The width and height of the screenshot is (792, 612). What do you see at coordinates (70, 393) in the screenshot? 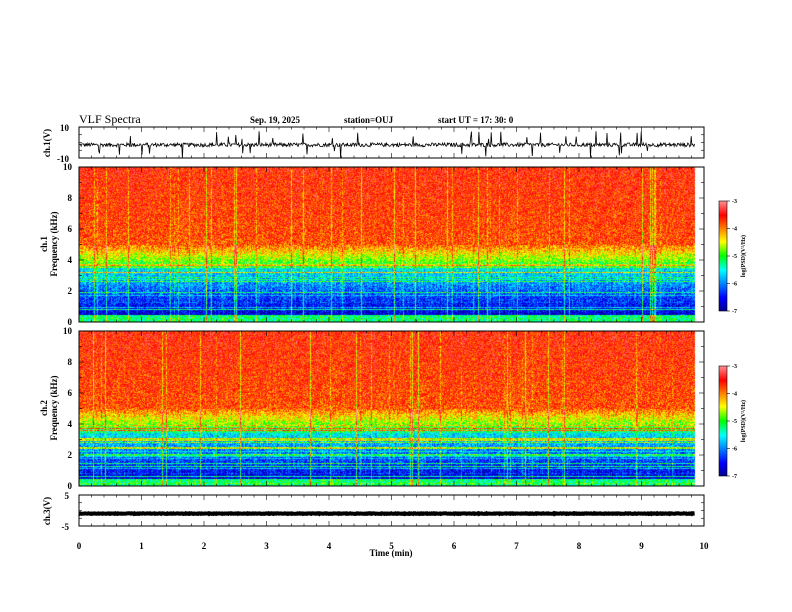
I see `ch2-spectrogram-ytick-label: 6` at bounding box center [70, 393].